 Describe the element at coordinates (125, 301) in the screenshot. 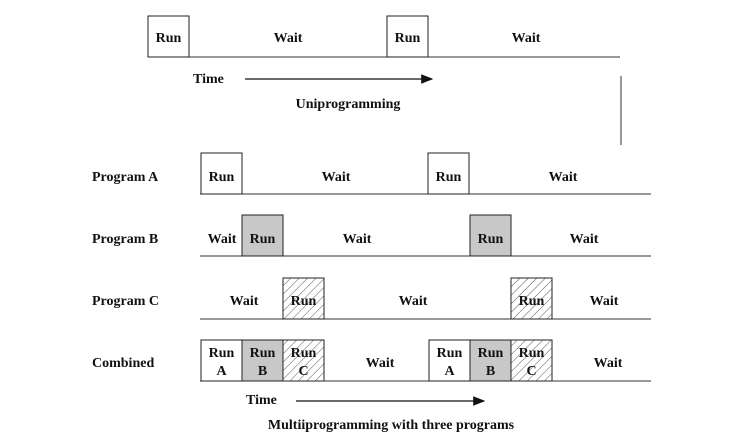

I see `program-c-label: Program C` at that location.